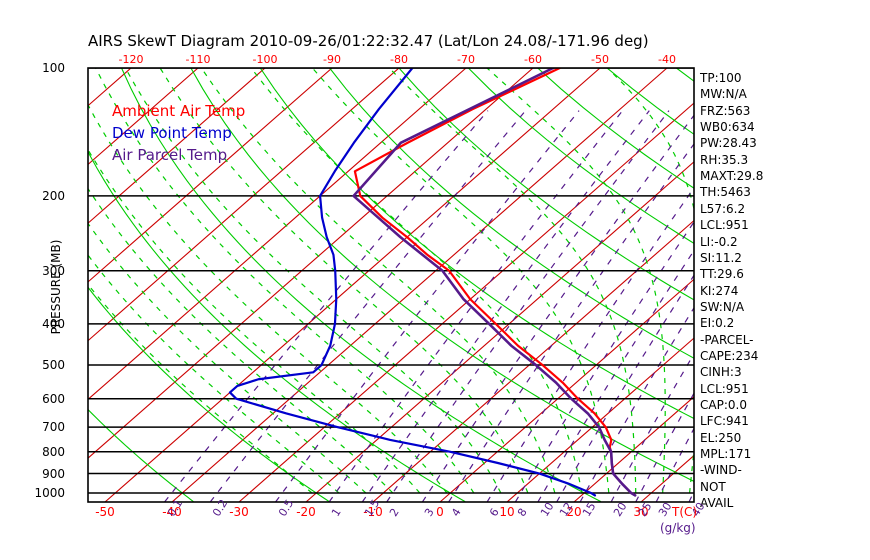 The height and width of the screenshot is (560, 870). I want to click on bottom-temp-tick: -10, so click(373, 512).